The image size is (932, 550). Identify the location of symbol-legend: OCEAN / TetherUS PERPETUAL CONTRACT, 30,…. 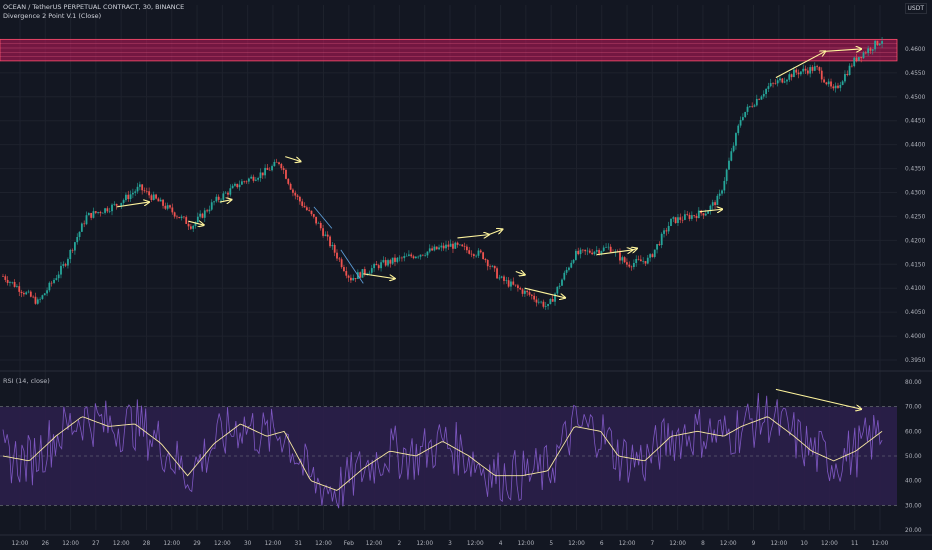
(93, 7).